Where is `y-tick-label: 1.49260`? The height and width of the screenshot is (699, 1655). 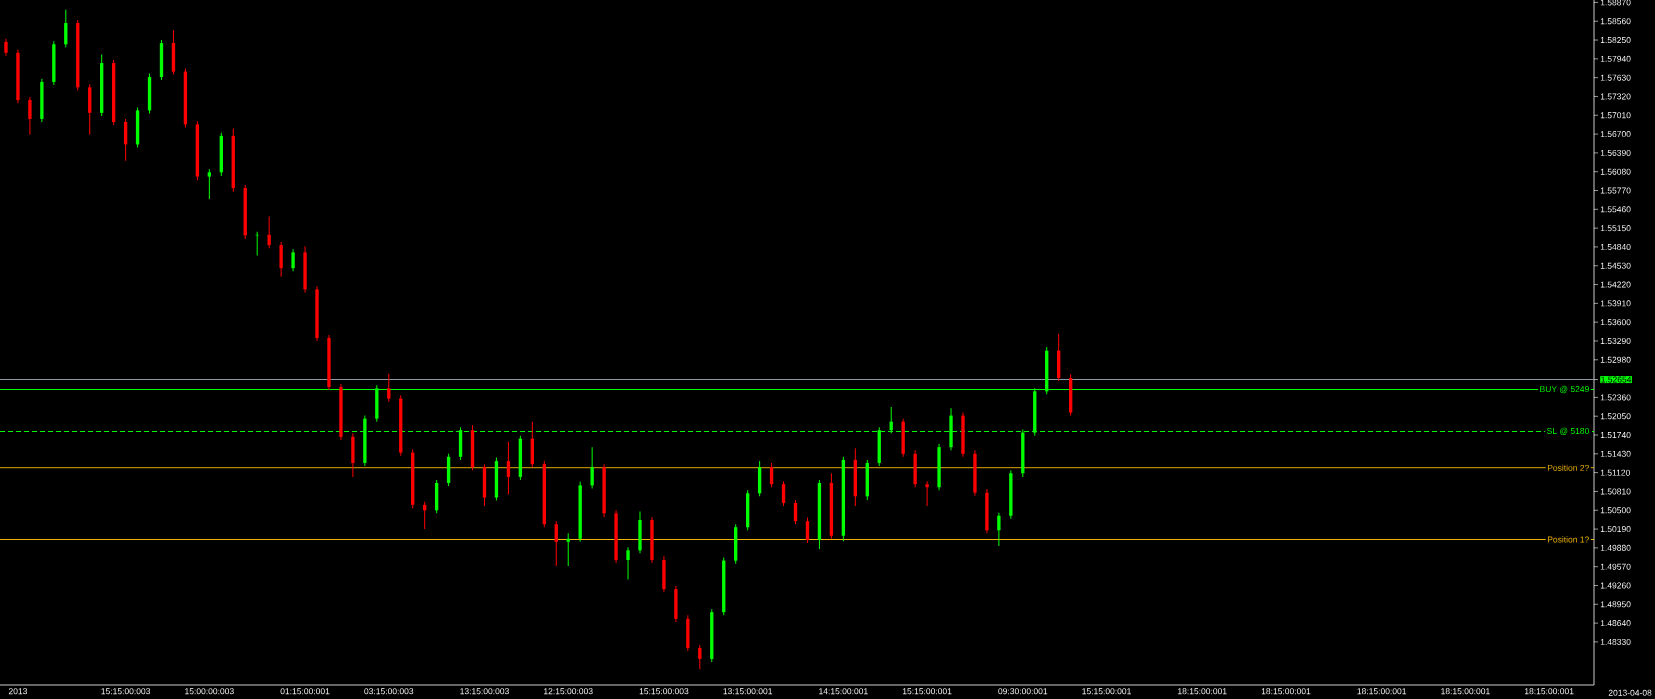 y-tick-label: 1.49260 is located at coordinates (1615, 585).